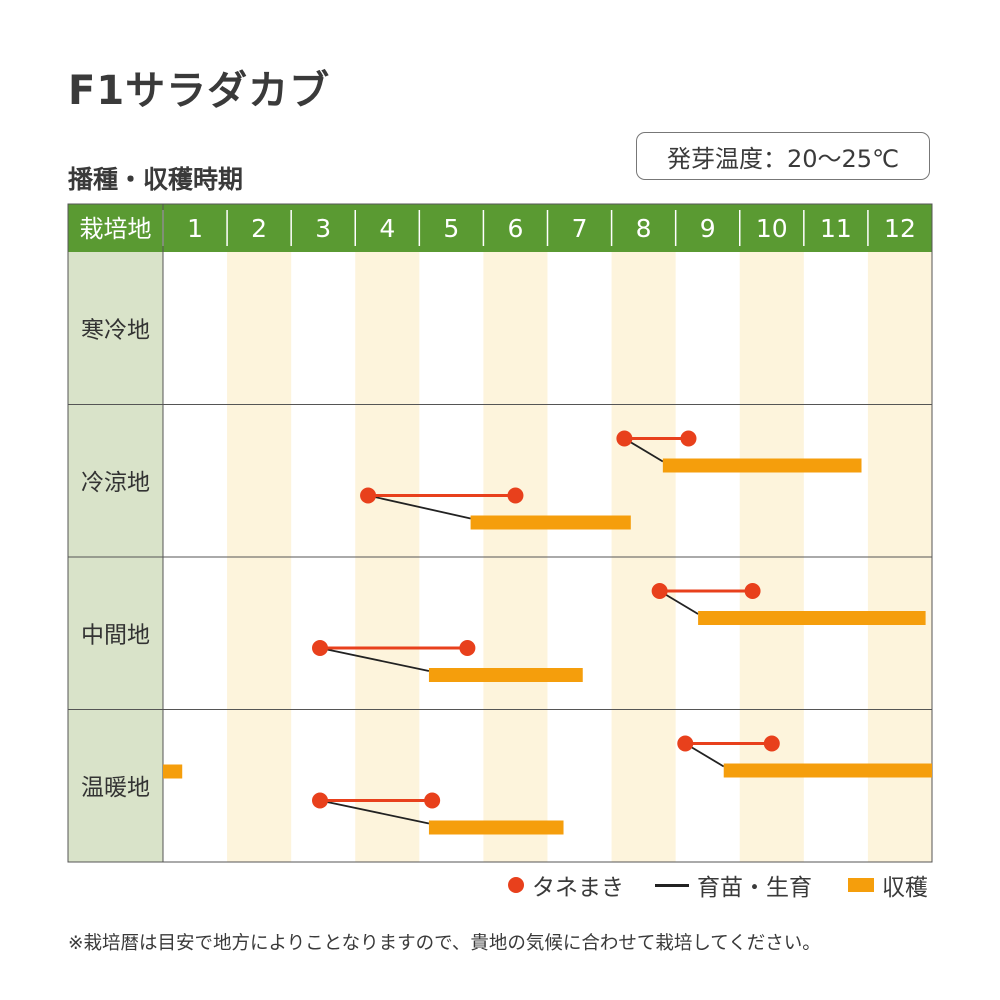  What do you see at coordinates (754, 888) in the screenshot?
I see `legend-grow-label: 育苗・生育` at bounding box center [754, 888].